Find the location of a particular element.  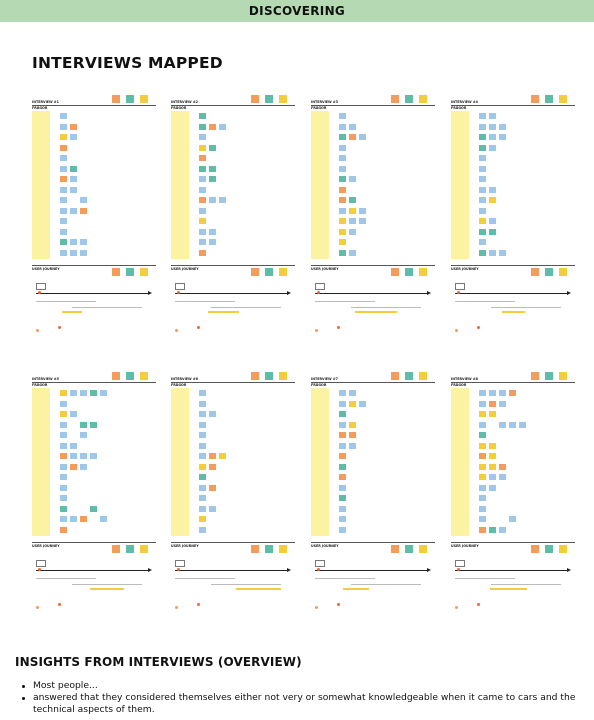

board-title: INTERVIEW #6 is located at coordinates (184, 379).